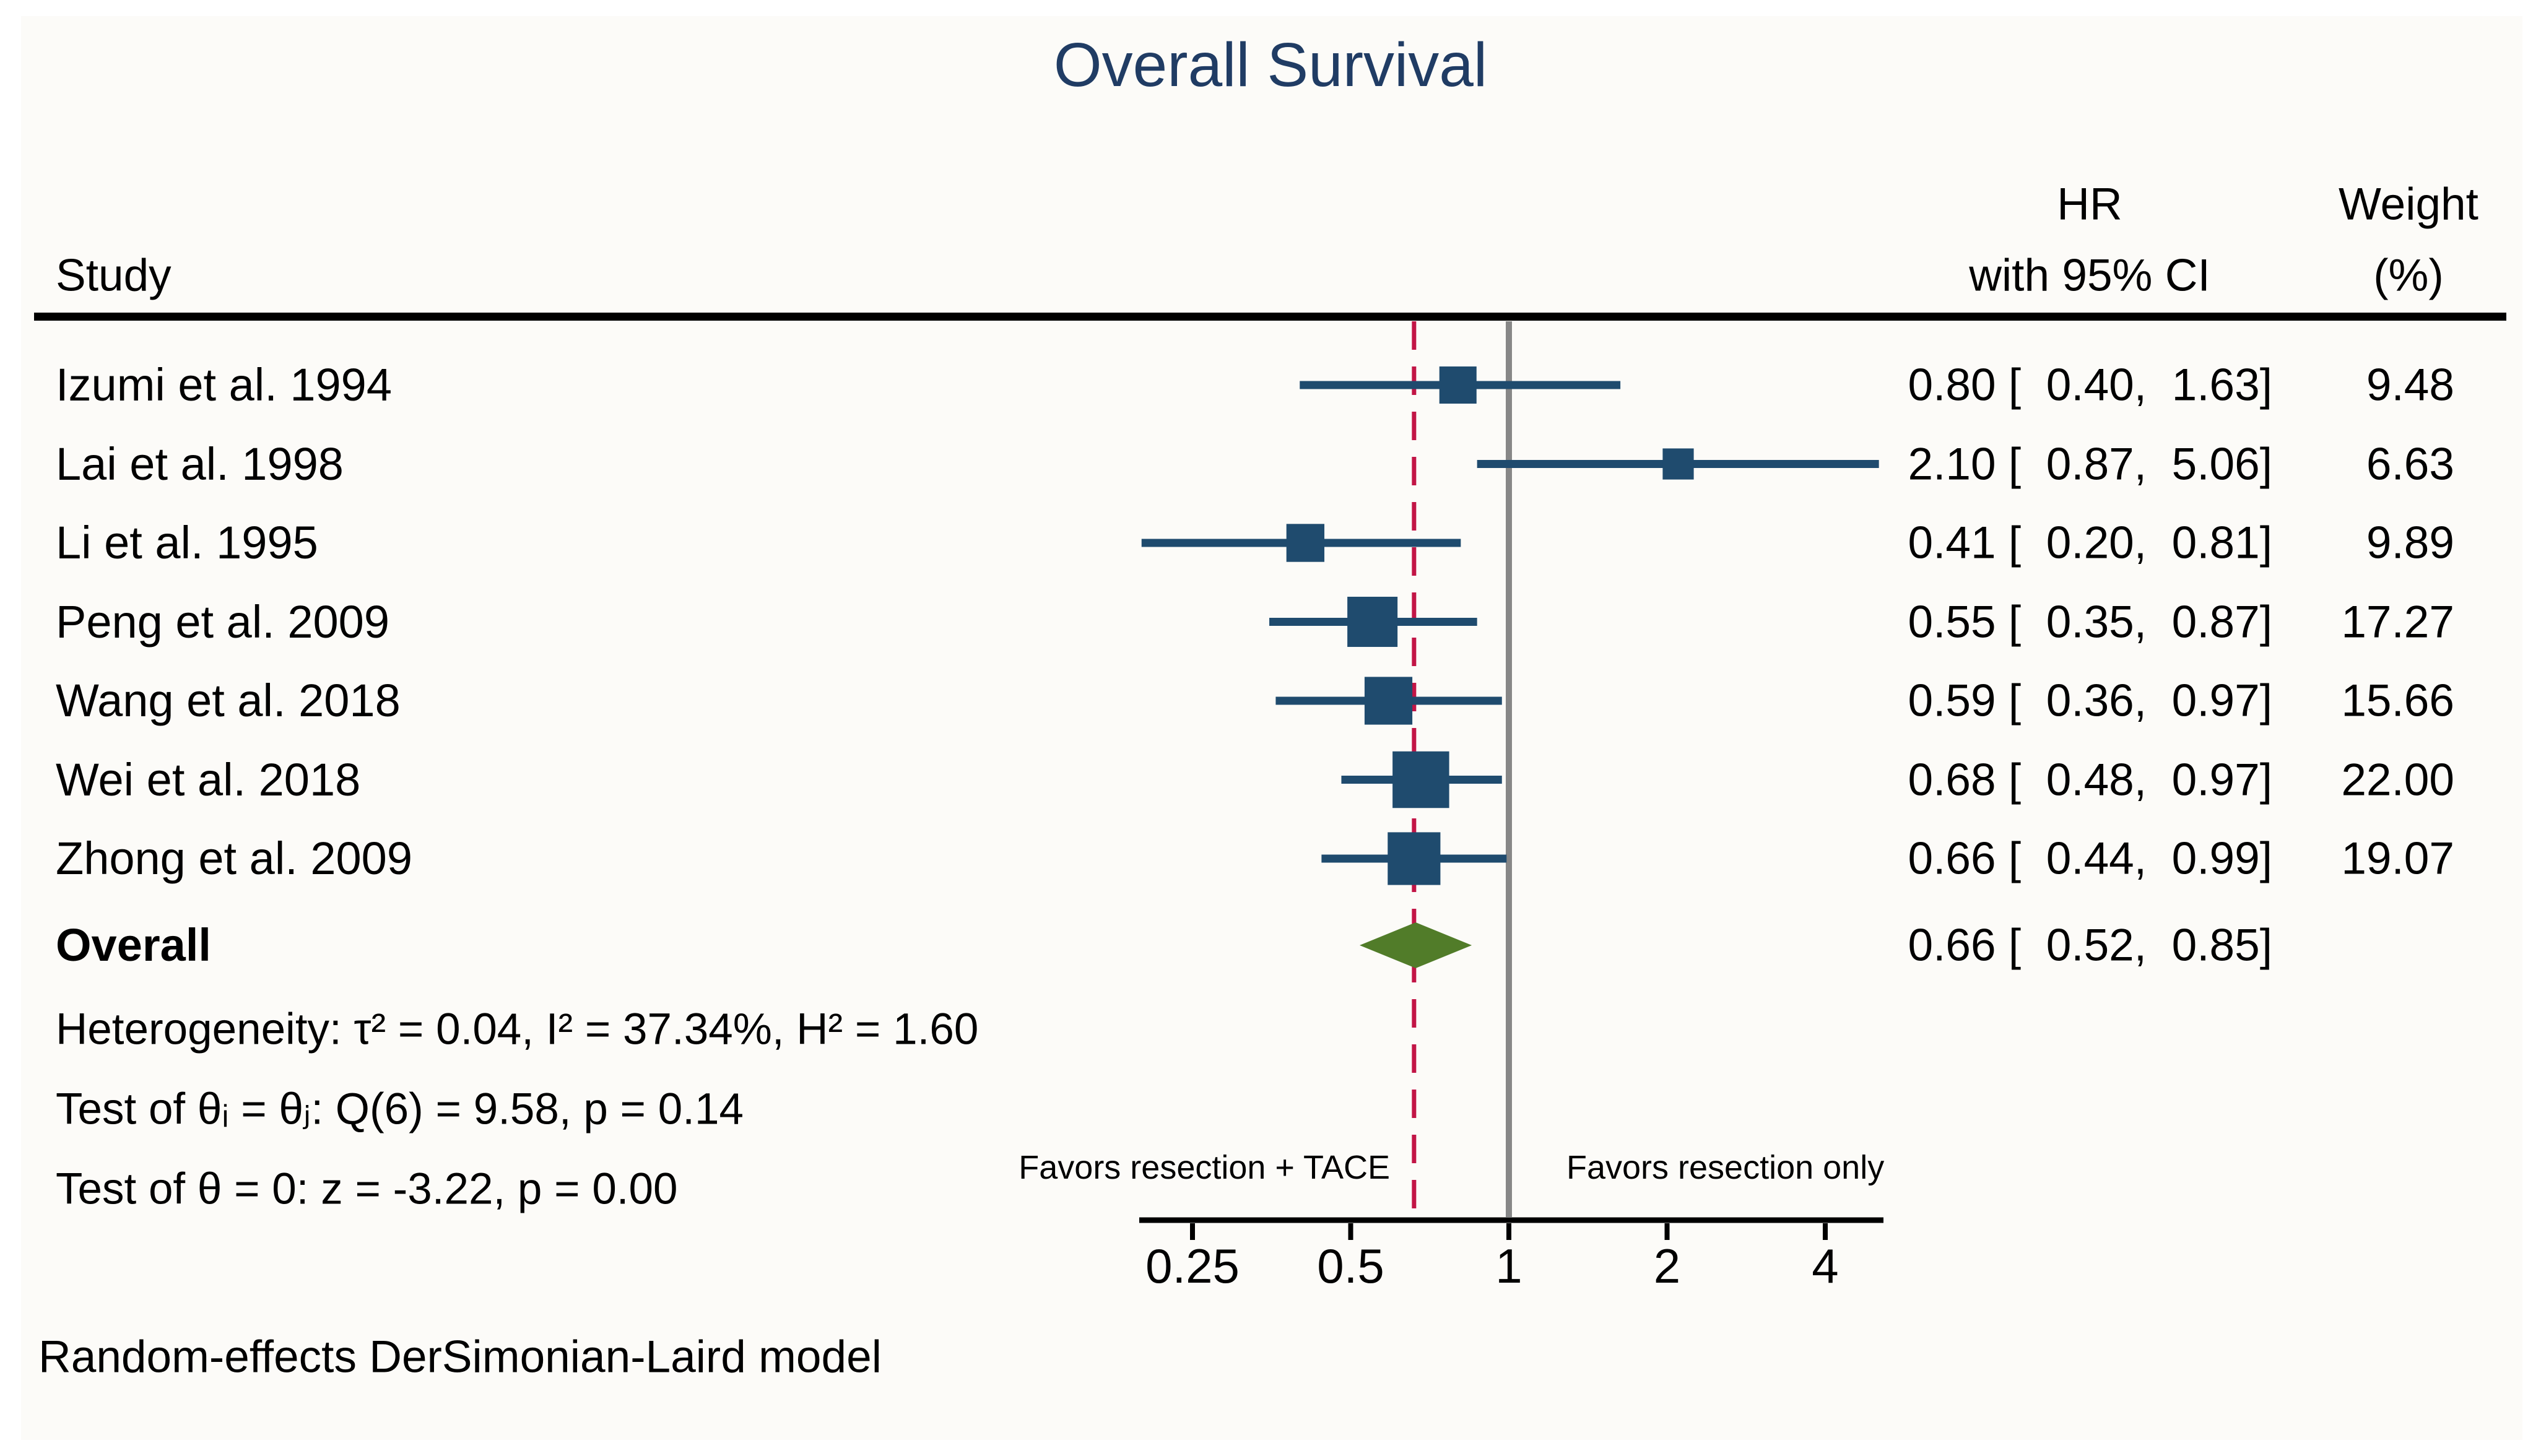  I want to click on hr-ci-value: 0.68 [ 0.48, 0.97], so click(2090, 780).